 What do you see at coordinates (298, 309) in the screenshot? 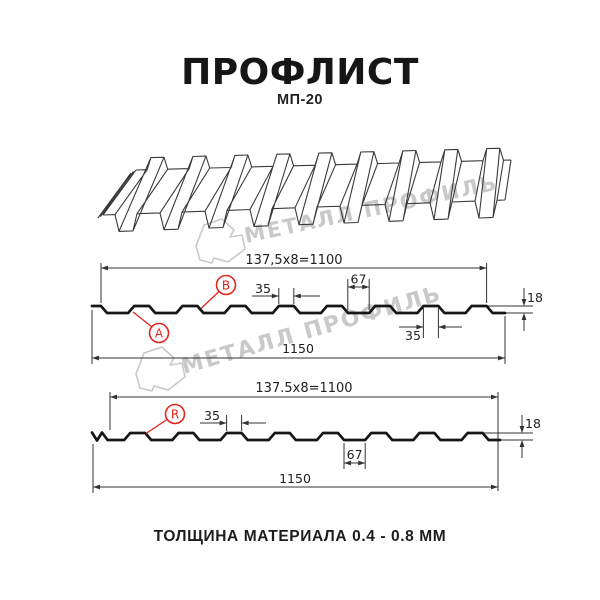
I see `profile-outline-front` at bounding box center [298, 309].